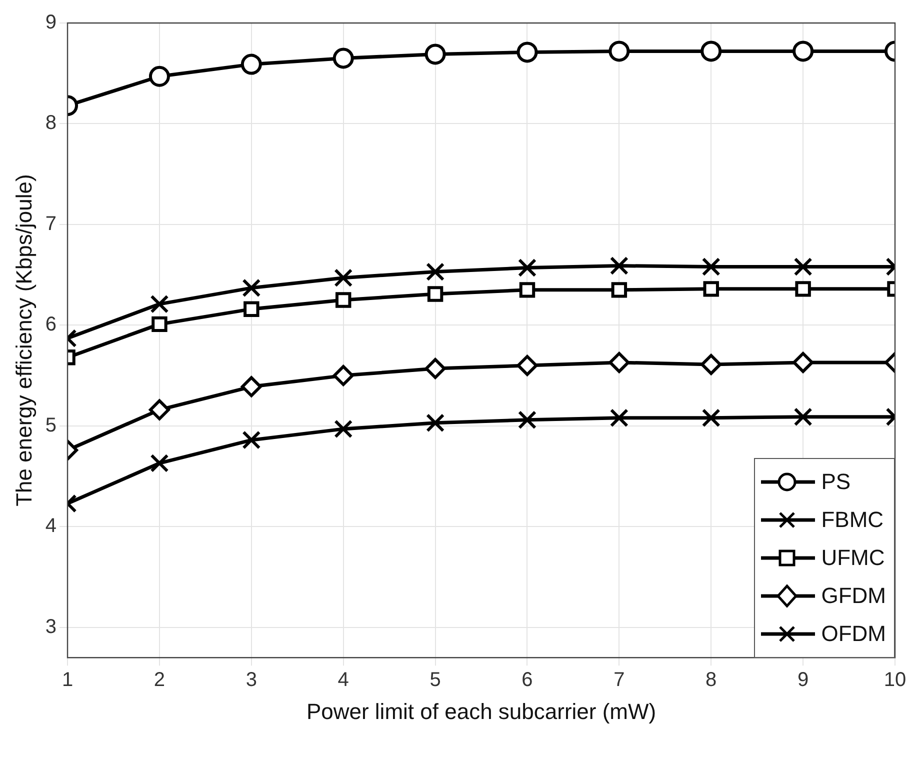 The width and height of the screenshot is (921, 758). Describe the element at coordinates (803, 680) in the screenshot. I see `x-tick-label: 9` at that location.